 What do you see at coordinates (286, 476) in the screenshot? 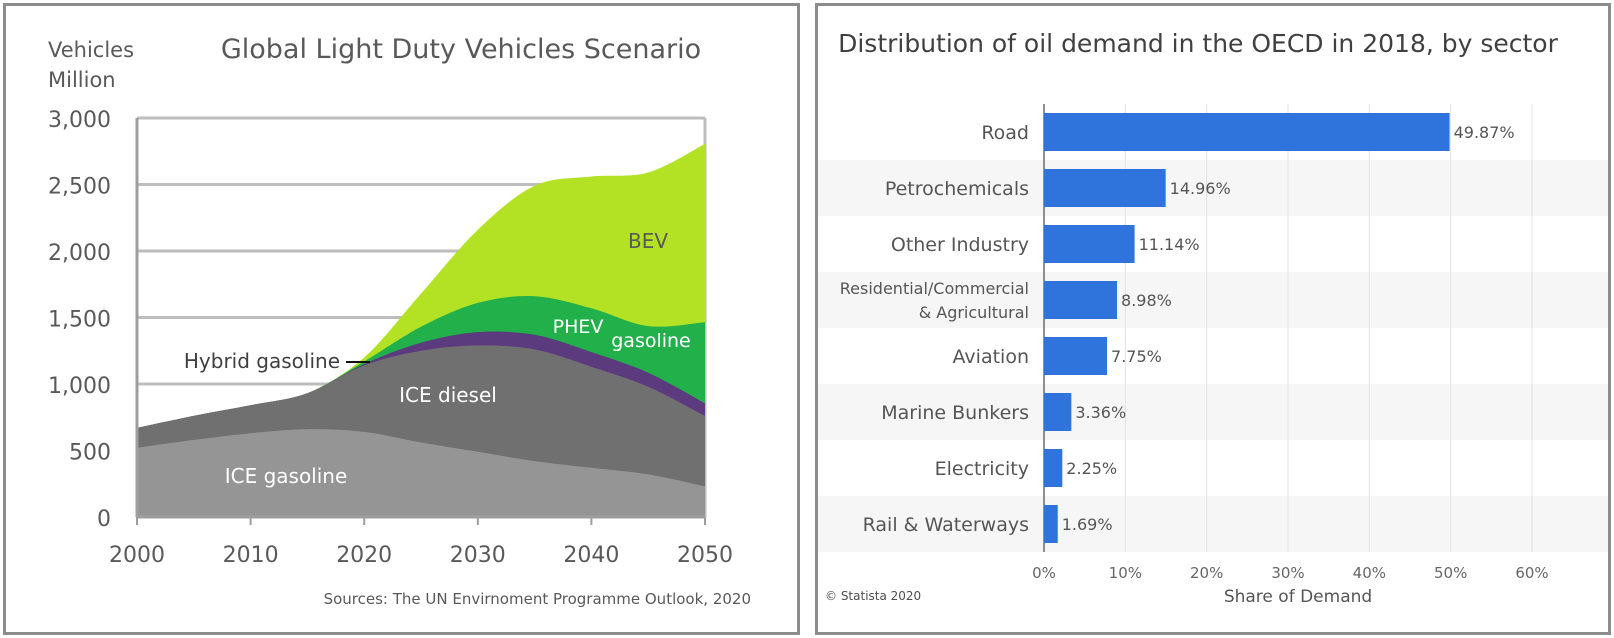
I see `series-label-ice-gasoline: ICE gasoline` at bounding box center [286, 476].